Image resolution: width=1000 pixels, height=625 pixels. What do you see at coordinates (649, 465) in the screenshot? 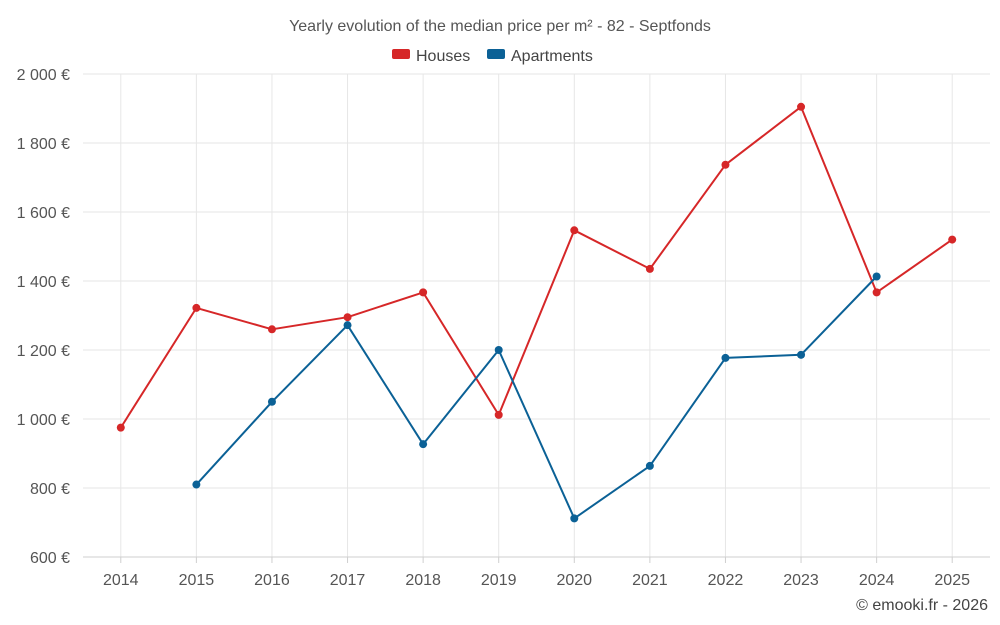
I see `data-point-apartments-2021` at bounding box center [649, 465].